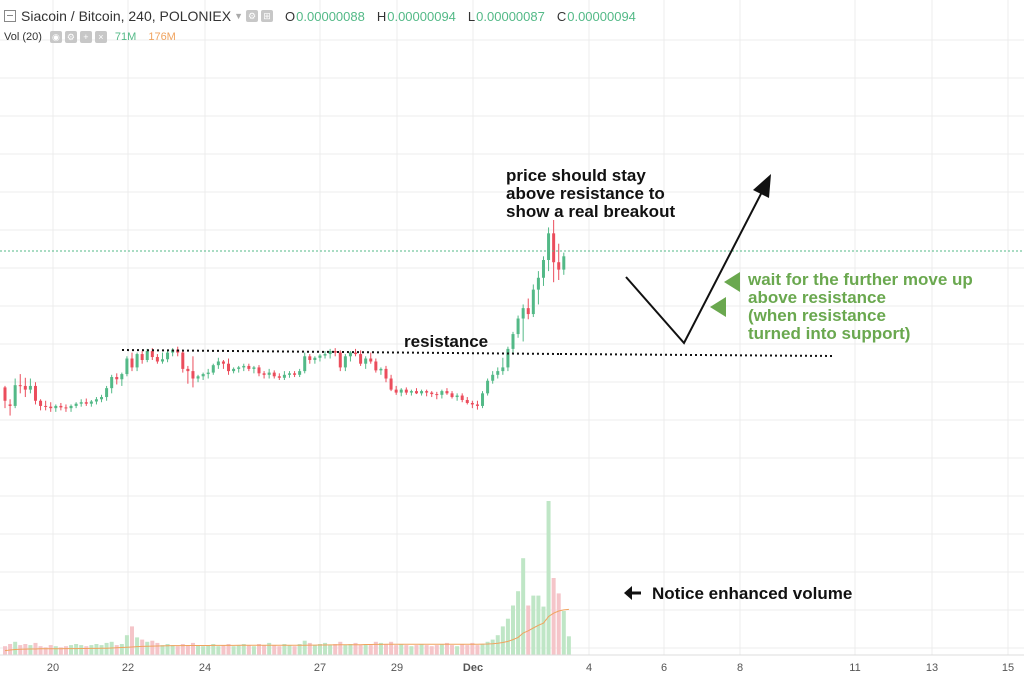 The image size is (1024, 674). Describe the element at coordinates (381, 16) in the screenshot. I see `ohlc-high-key: H` at that location.